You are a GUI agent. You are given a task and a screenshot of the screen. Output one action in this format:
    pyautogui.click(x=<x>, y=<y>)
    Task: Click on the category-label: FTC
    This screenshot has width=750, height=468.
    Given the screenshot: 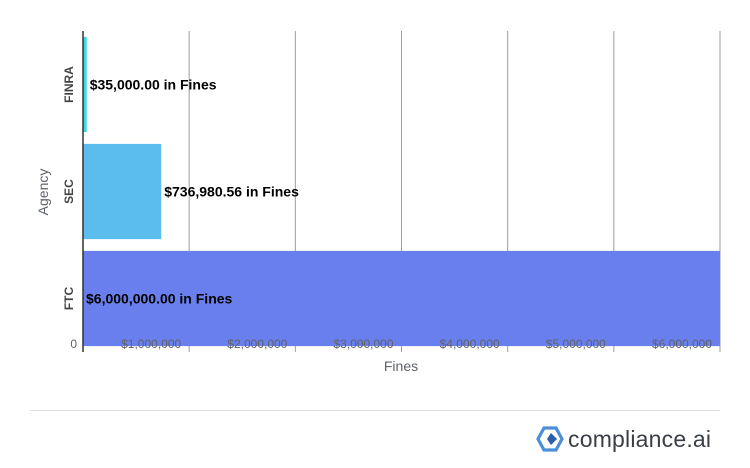 What is the action you would take?
    pyautogui.click(x=69, y=299)
    